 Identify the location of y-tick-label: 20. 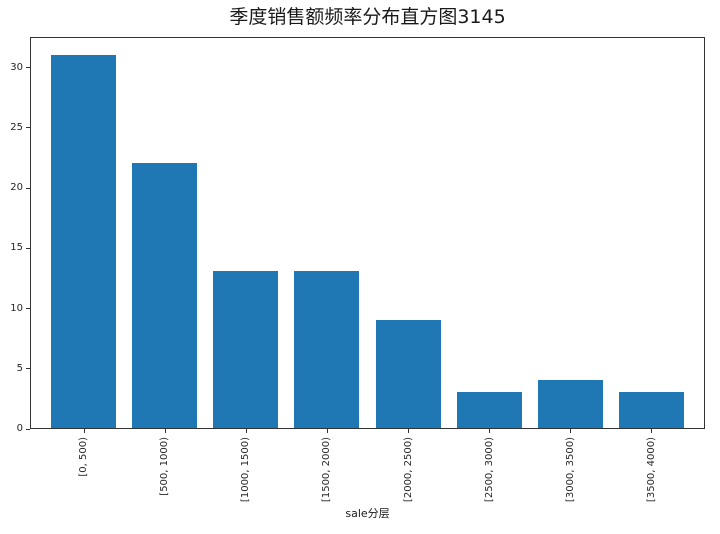
(16, 188).